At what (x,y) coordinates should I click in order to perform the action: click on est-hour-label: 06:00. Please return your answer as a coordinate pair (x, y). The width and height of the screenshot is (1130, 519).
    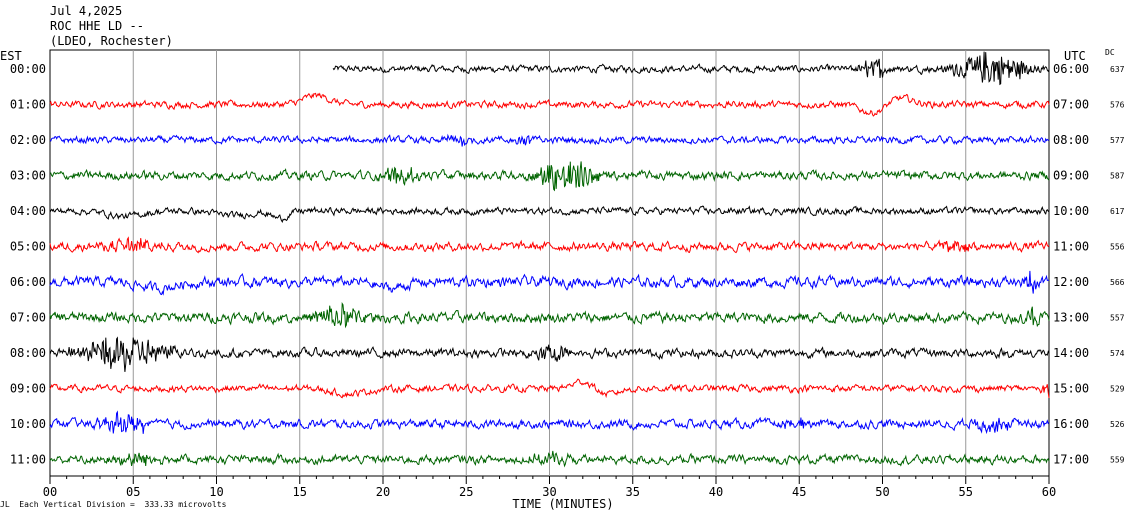
    Looking at the image, I should click on (28, 282).